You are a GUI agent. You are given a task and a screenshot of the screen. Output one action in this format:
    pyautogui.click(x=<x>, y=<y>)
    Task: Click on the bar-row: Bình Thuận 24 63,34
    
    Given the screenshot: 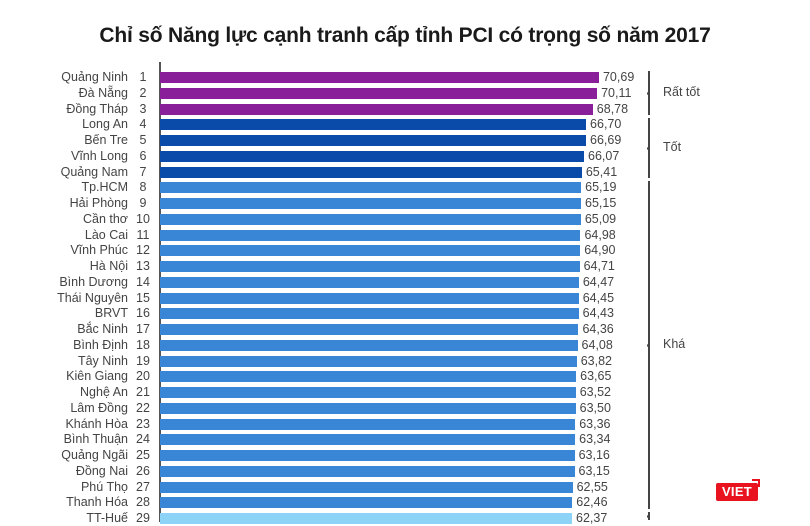 What is the action you would take?
    pyautogui.click(x=405, y=439)
    